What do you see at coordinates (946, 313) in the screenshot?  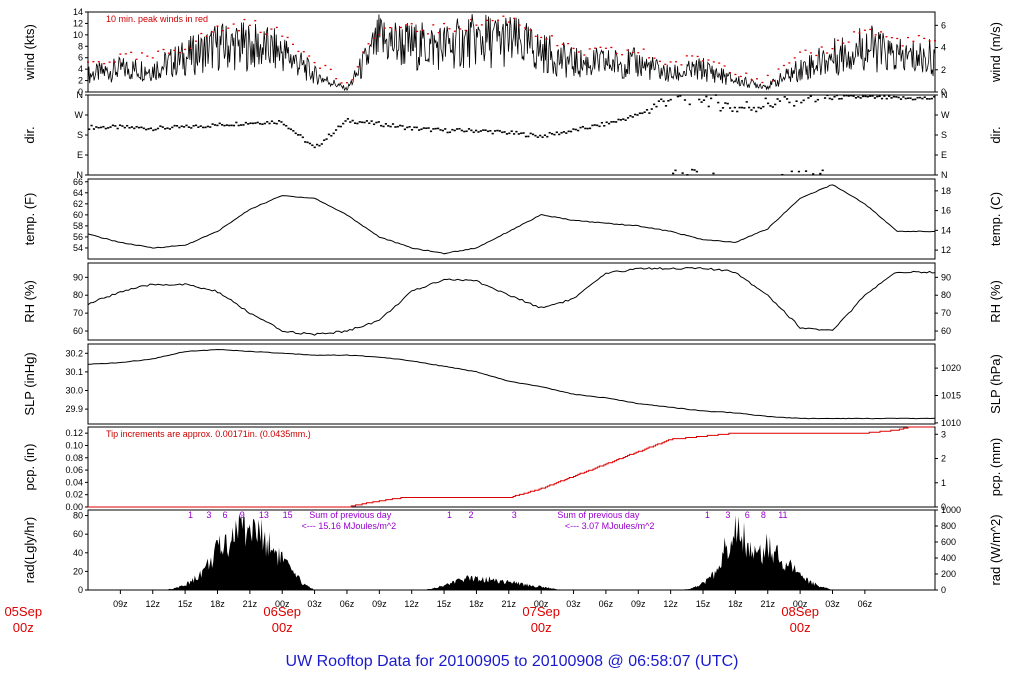 I see `y2-tick-label: 70` at bounding box center [946, 313].